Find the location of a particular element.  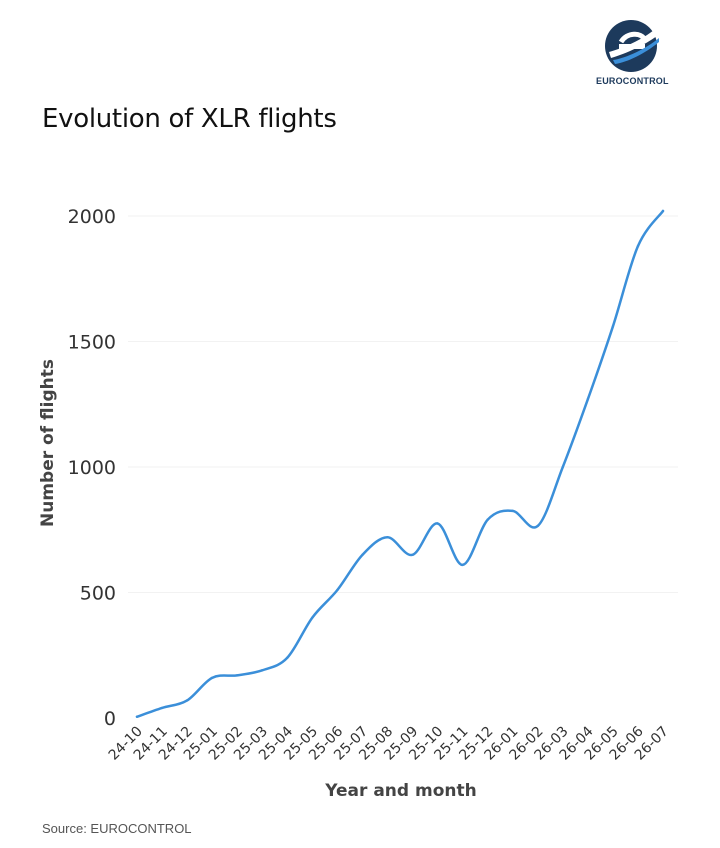

y-tick-label: 500 is located at coordinates (98, 594).